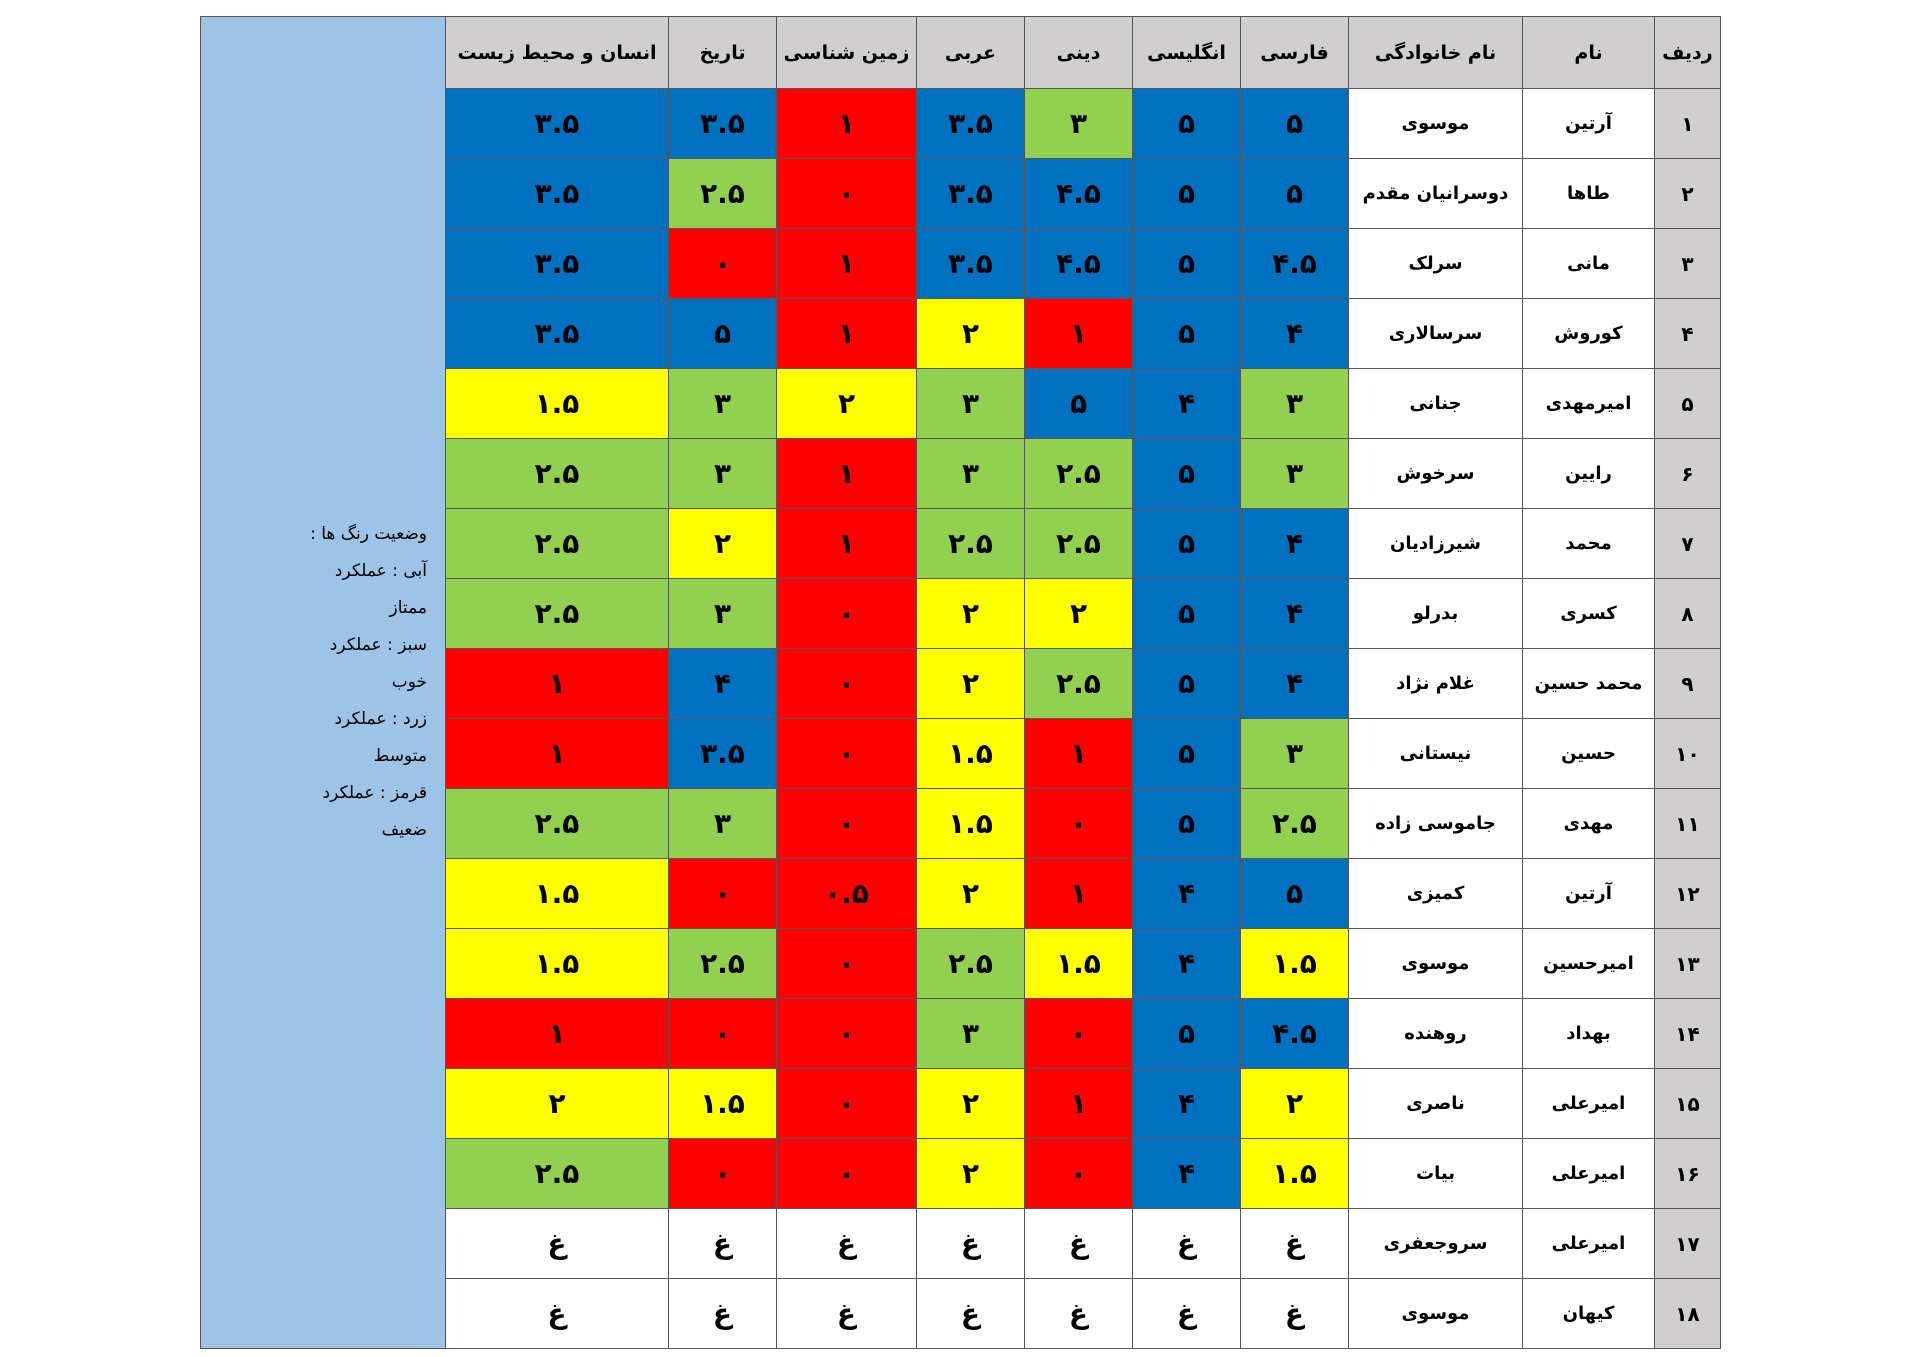  What do you see at coordinates (1687, 823) in the screenshot?
I see `row-number: ۱۱` at bounding box center [1687, 823].